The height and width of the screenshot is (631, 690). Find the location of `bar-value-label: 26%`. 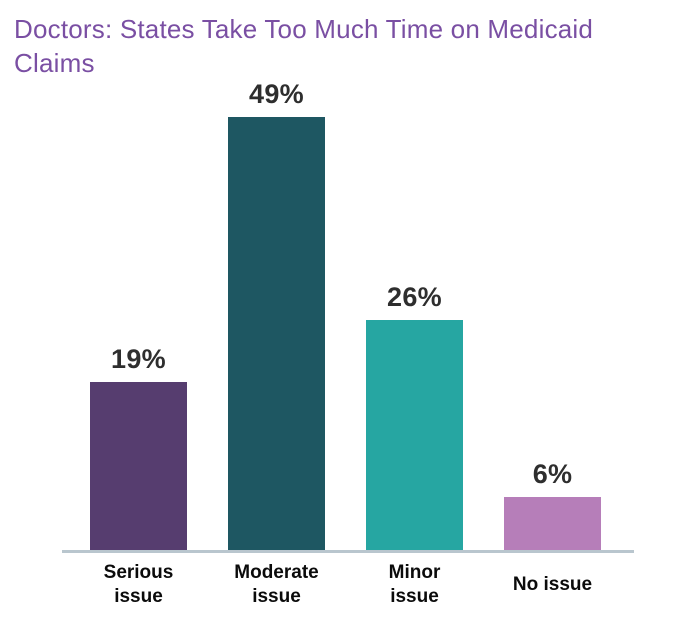

bar-value-label: 26% is located at coordinates (414, 297).